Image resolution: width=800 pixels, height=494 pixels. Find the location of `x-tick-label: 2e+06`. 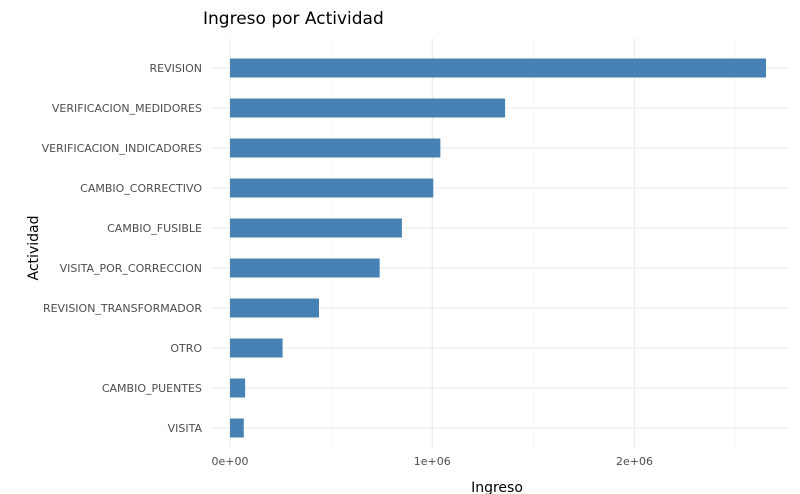

x-tick-label: 2e+06 is located at coordinates (634, 461).